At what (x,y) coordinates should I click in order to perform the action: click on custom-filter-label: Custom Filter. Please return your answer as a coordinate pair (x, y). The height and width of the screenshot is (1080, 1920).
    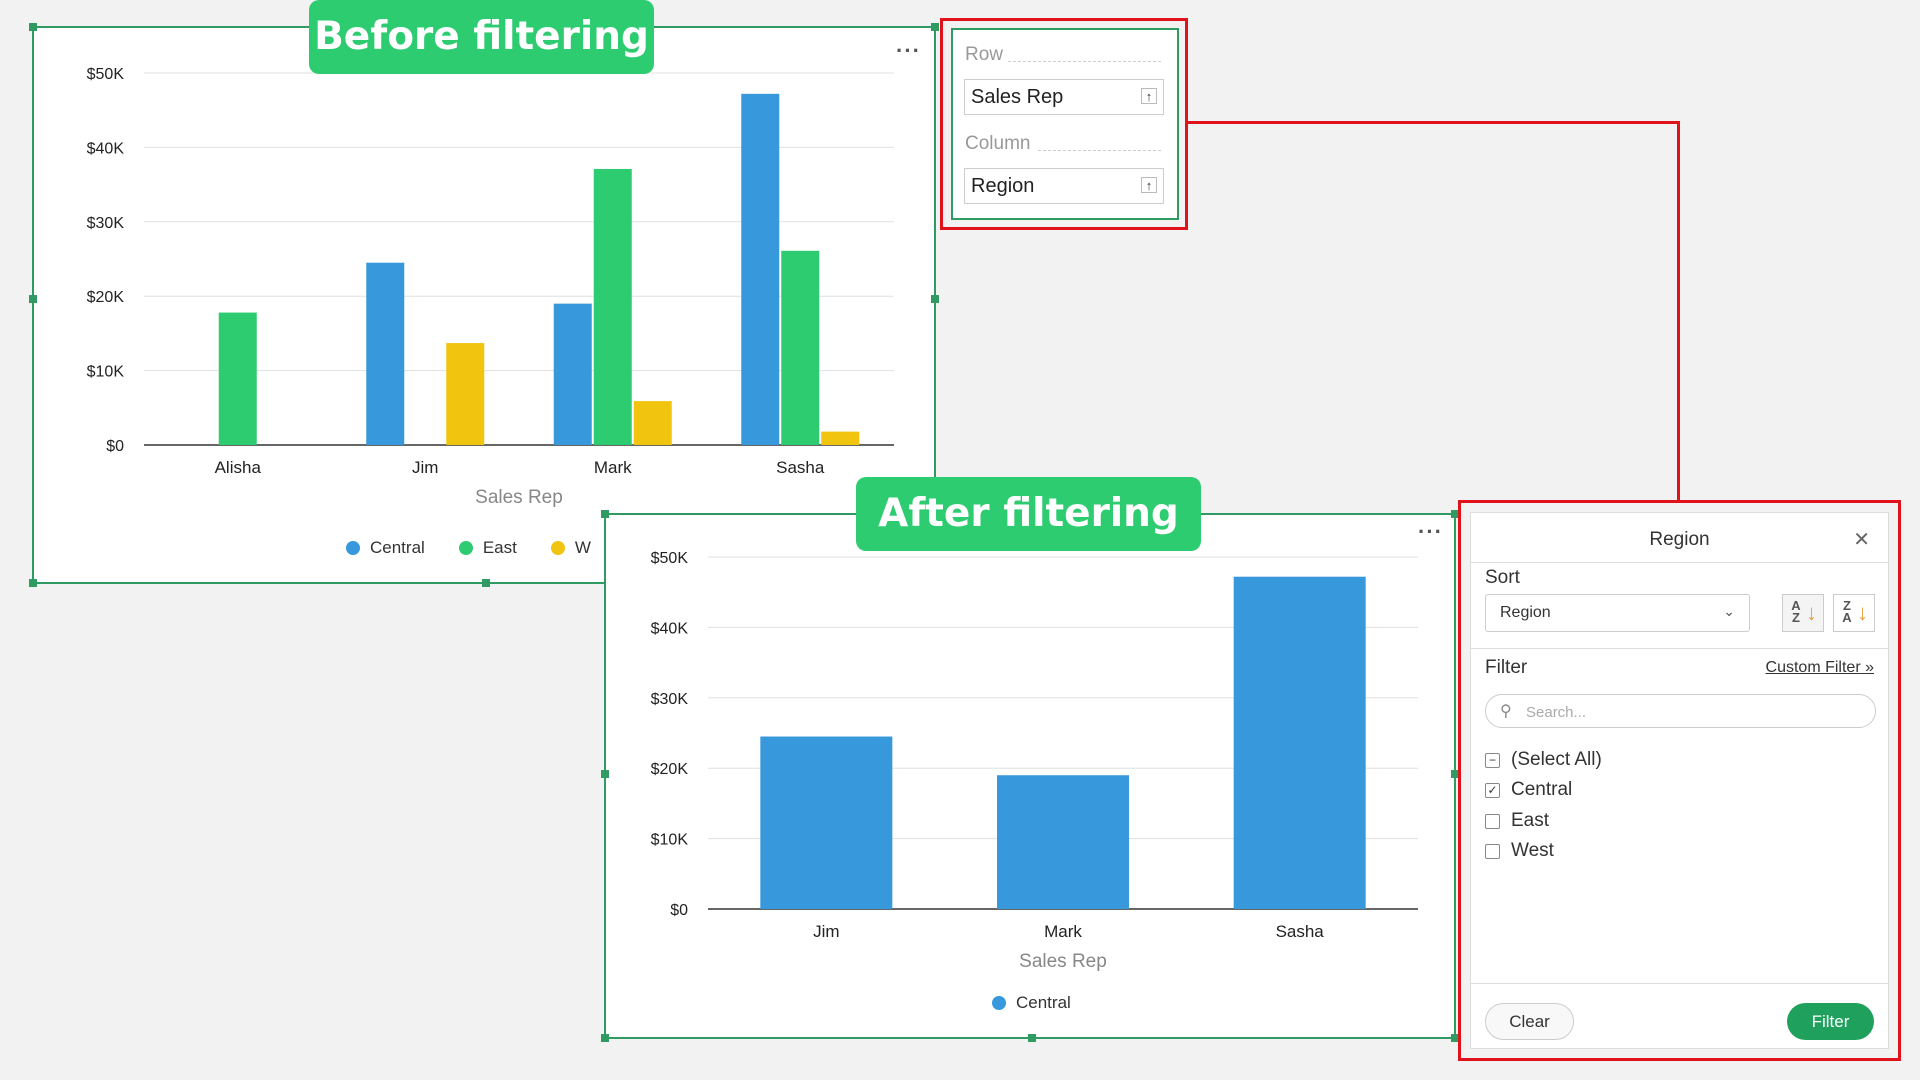
    Looking at the image, I should click on (1813, 667).